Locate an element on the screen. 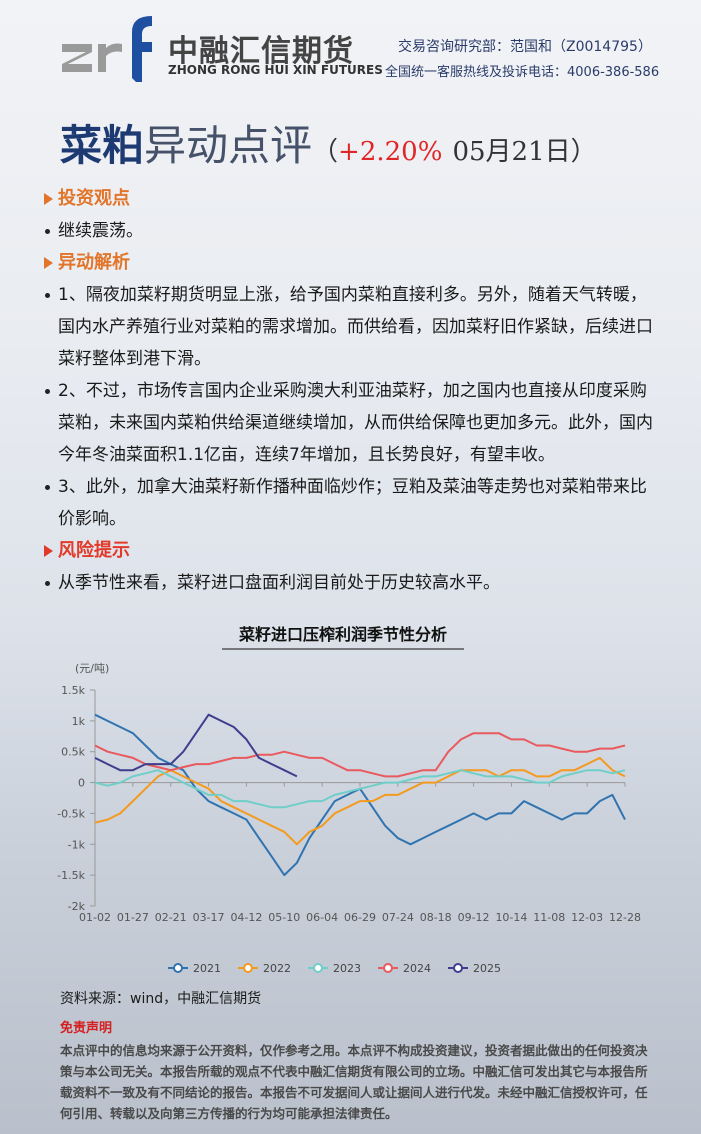 Image resolution: width=701 pixels, height=1134 pixels. x-tick-label: 08-18 is located at coordinates (436, 917).